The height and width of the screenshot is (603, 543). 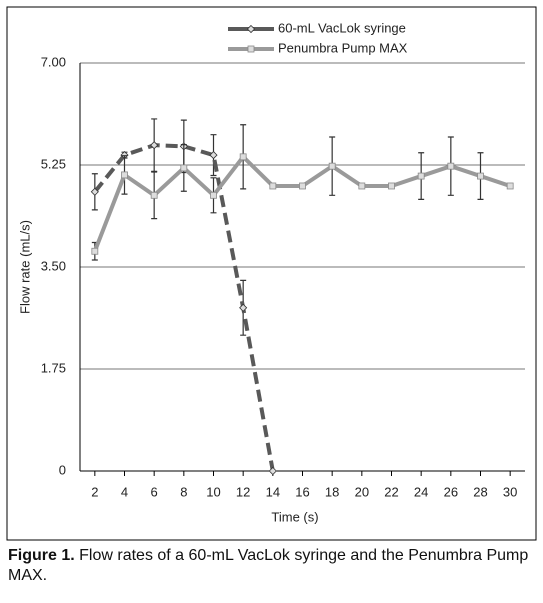 I want to click on x-tick-label: 12, so click(x=243, y=491).